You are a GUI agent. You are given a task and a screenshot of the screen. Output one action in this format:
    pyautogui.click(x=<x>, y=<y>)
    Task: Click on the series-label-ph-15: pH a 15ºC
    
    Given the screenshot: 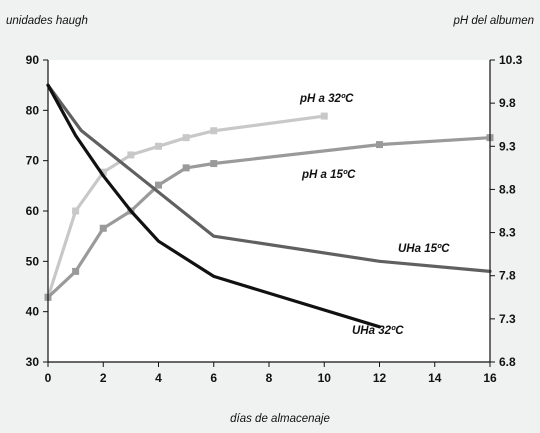 What is the action you would take?
    pyautogui.click(x=328, y=175)
    